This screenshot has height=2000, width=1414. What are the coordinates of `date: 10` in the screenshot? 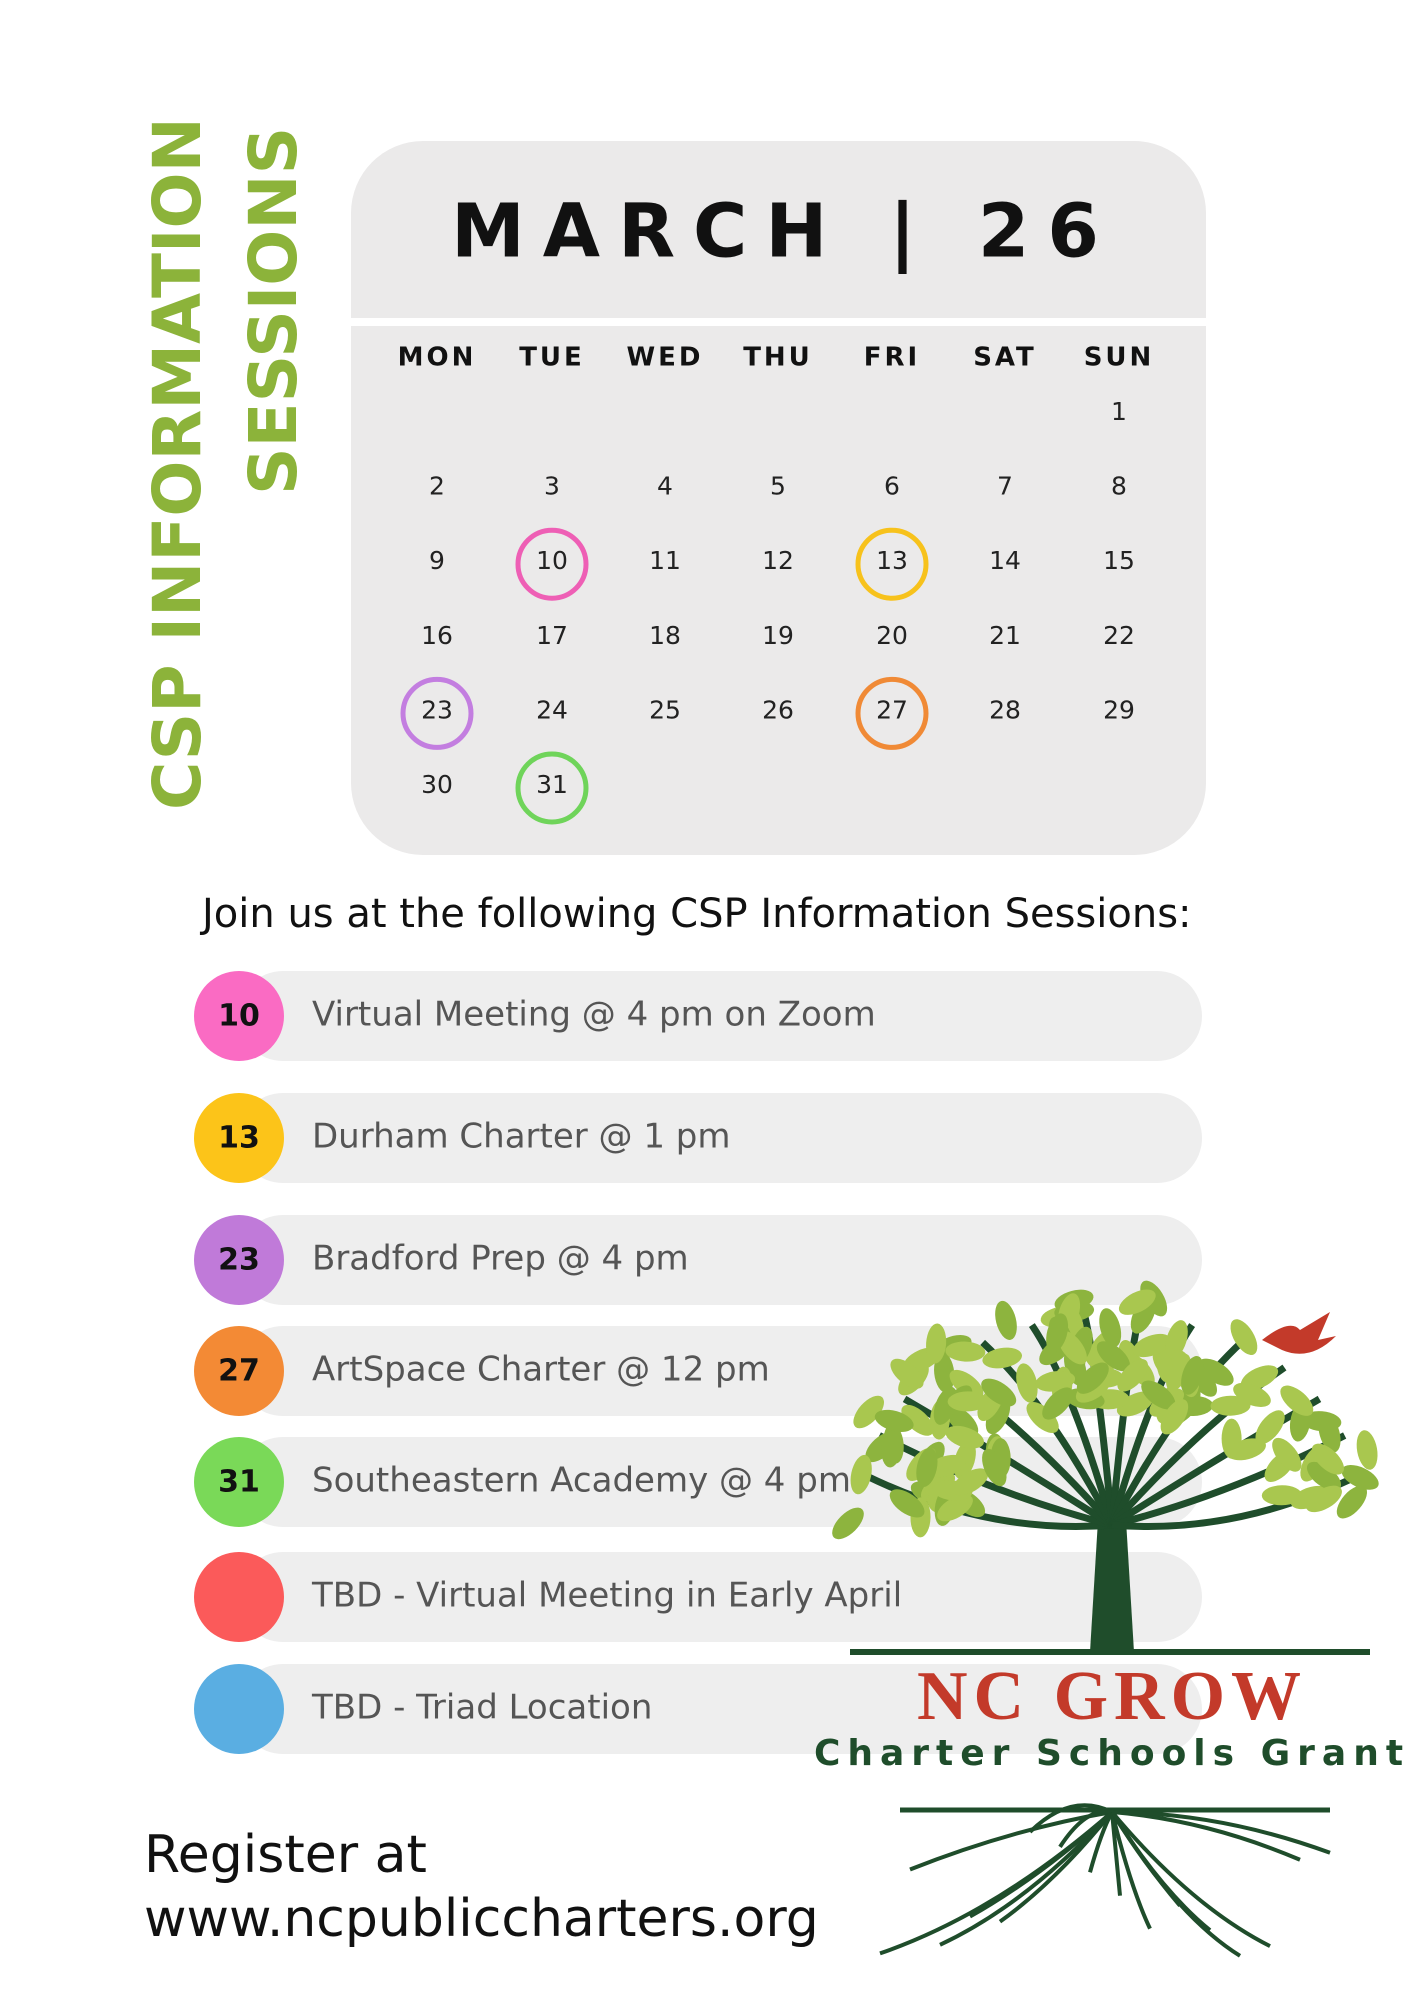 It's located at (552, 560).